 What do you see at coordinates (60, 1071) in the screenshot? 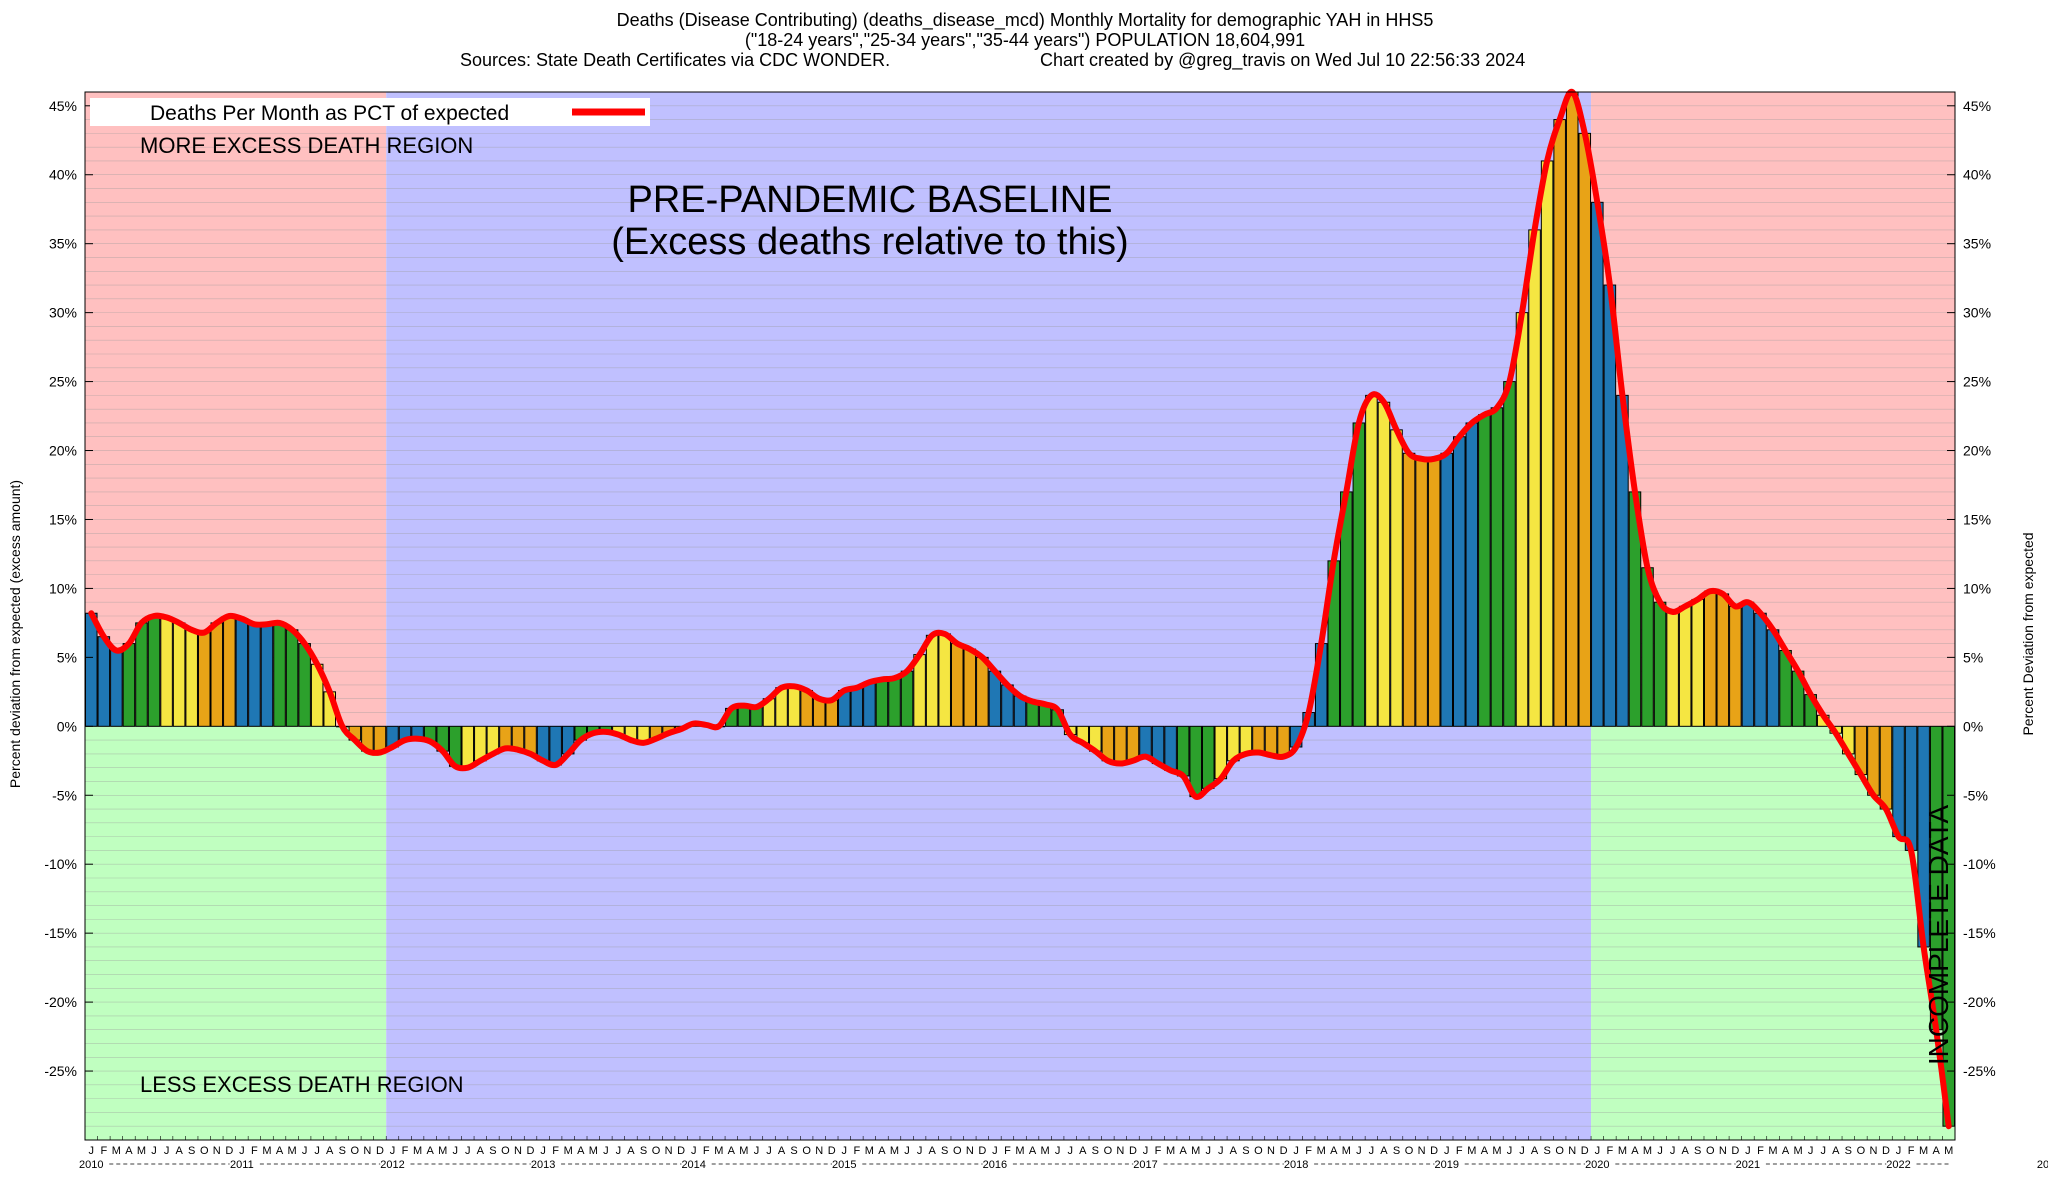
I see `y-tick-label: -25%` at bounding box center [60, 1071].